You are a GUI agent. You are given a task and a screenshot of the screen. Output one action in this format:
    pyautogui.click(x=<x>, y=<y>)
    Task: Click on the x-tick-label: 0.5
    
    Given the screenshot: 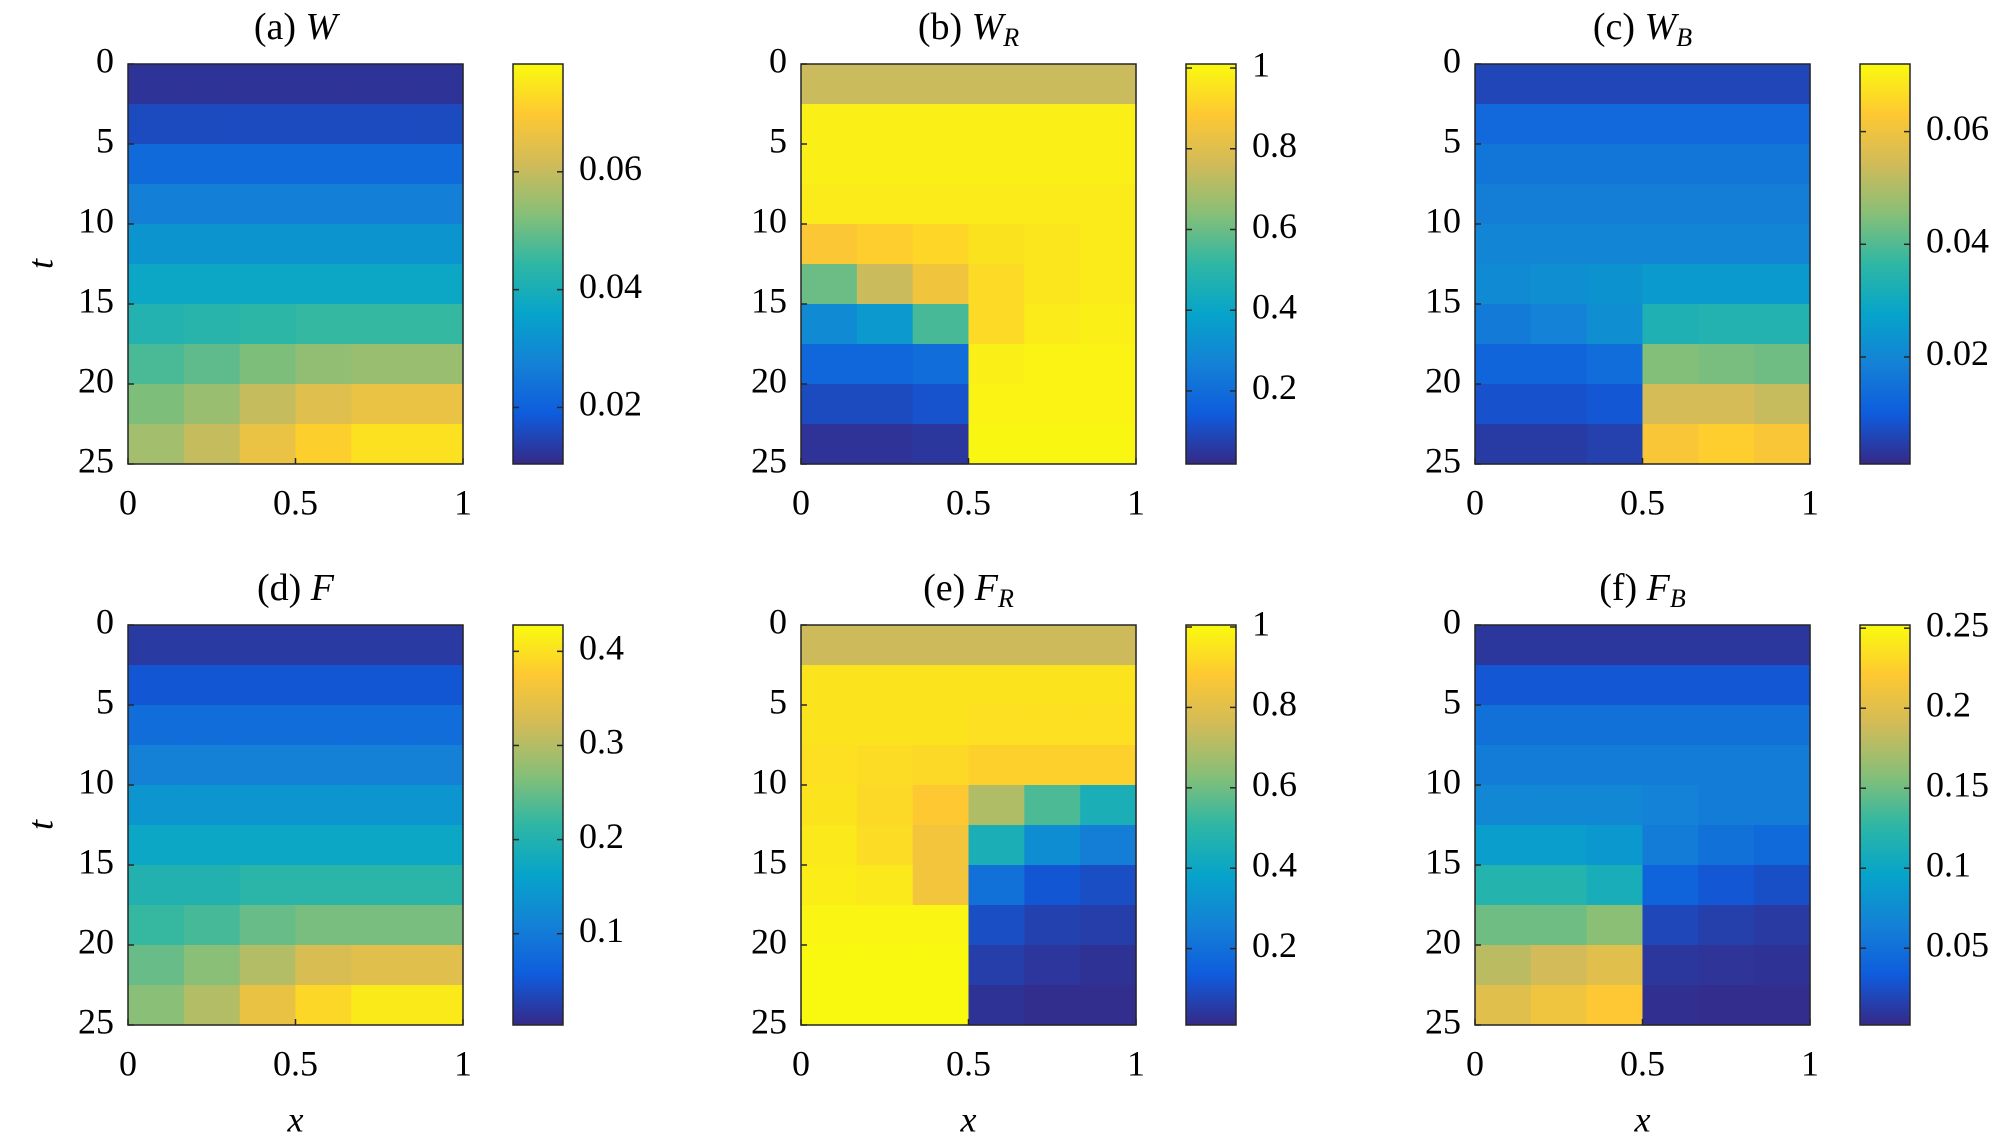 What is the action you would take?
    pyautogui.click(x=1642, y=502)
    